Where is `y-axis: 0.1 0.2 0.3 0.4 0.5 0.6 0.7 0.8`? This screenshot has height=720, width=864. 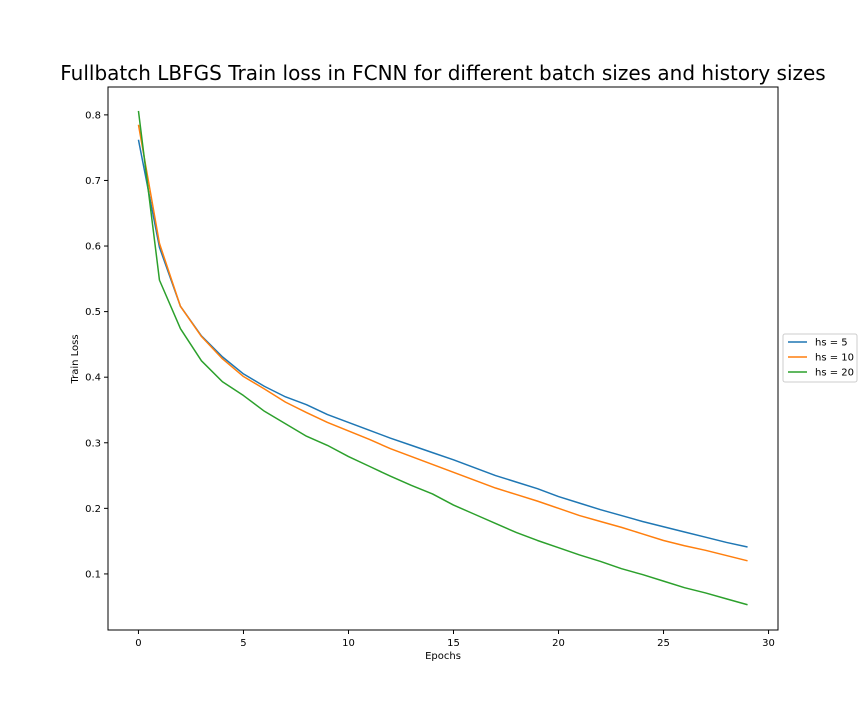 y-axis: 0.1 0.2 0.3 0.4 0.5 0.6 0.7 0.8 is located at coordinates (96, 345).